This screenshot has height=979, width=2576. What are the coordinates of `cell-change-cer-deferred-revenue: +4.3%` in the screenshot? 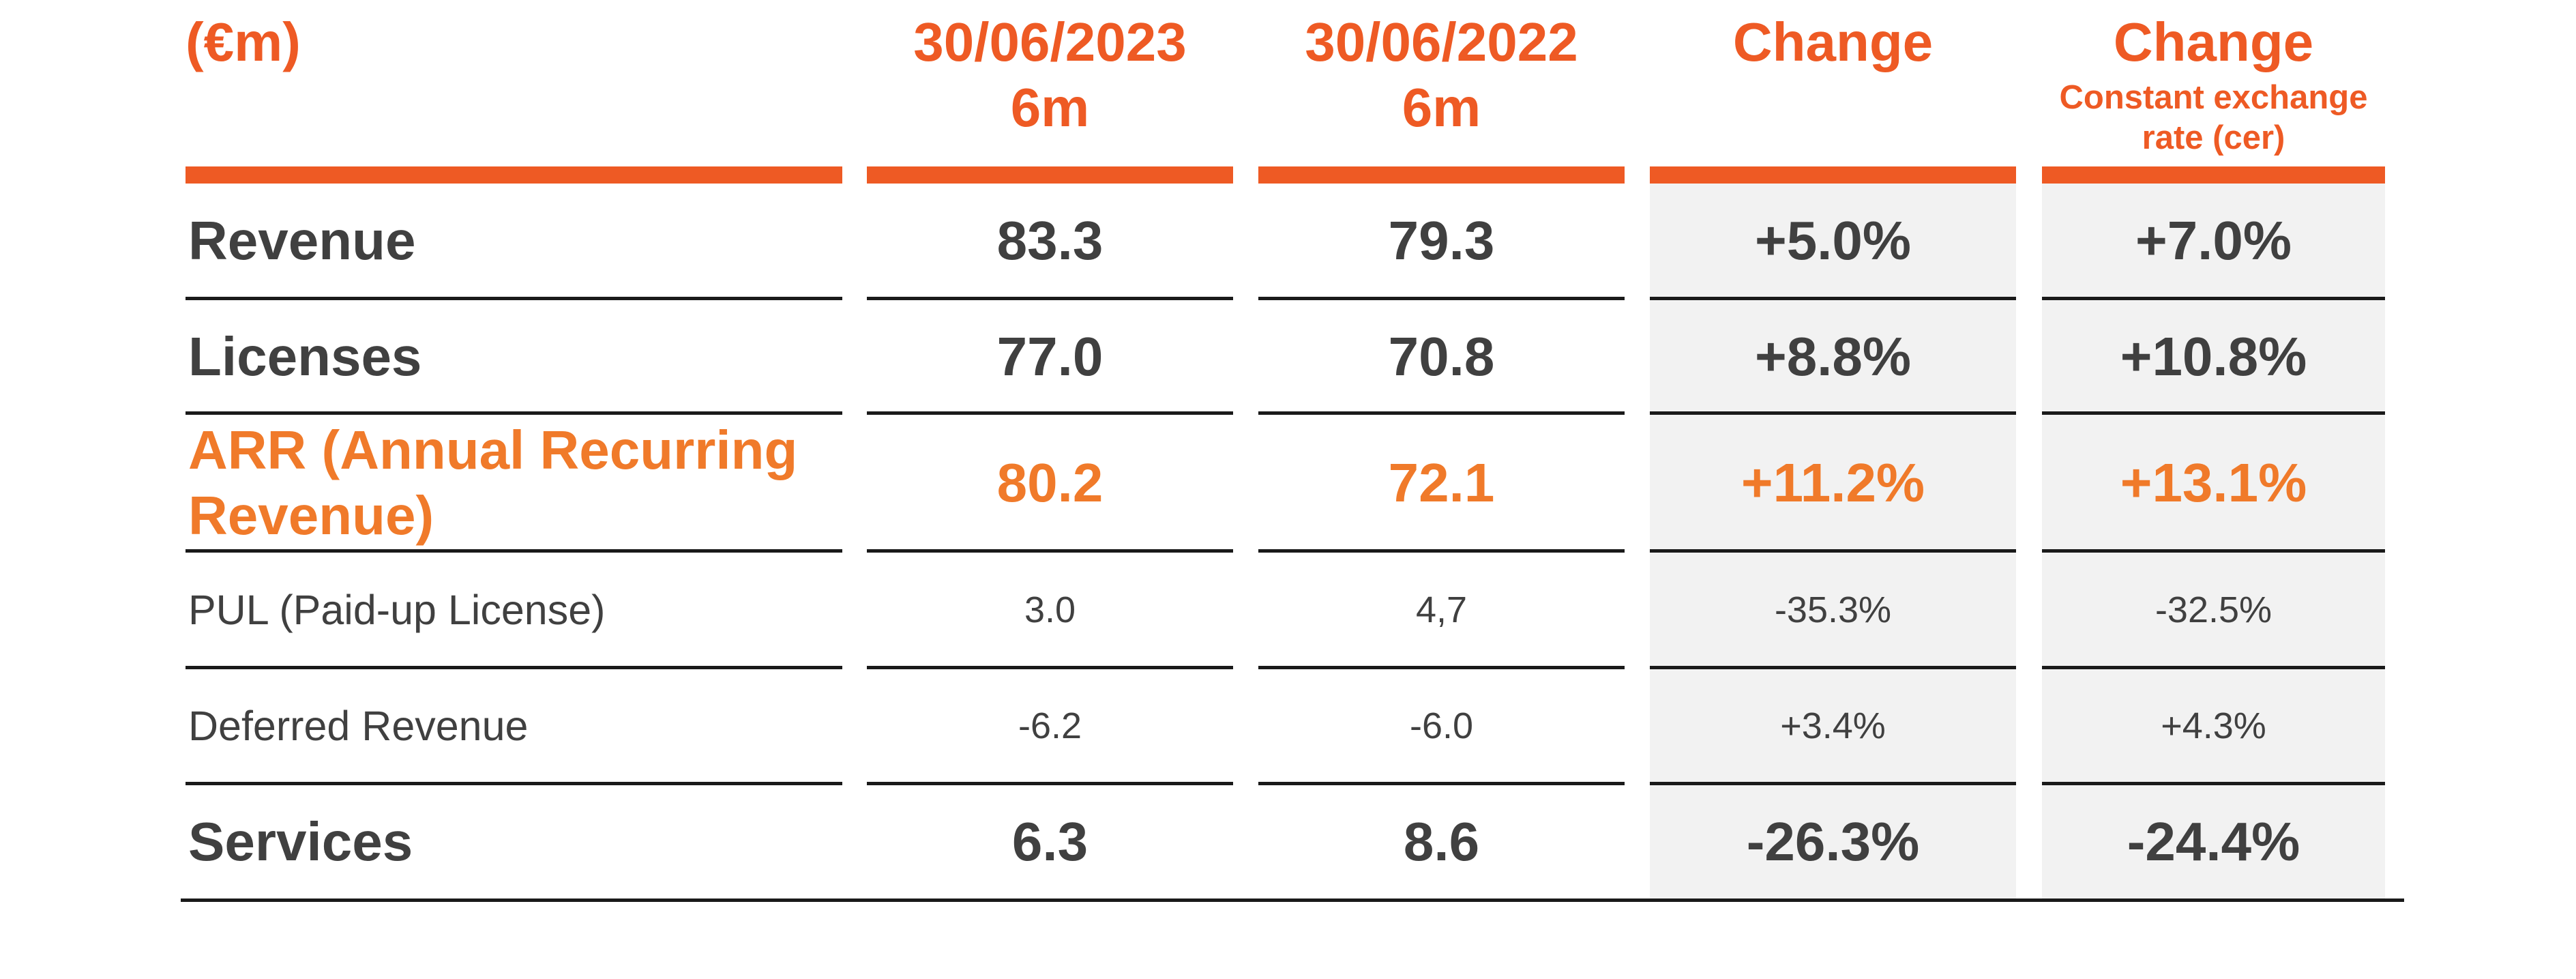 It's located at (2213, 726).